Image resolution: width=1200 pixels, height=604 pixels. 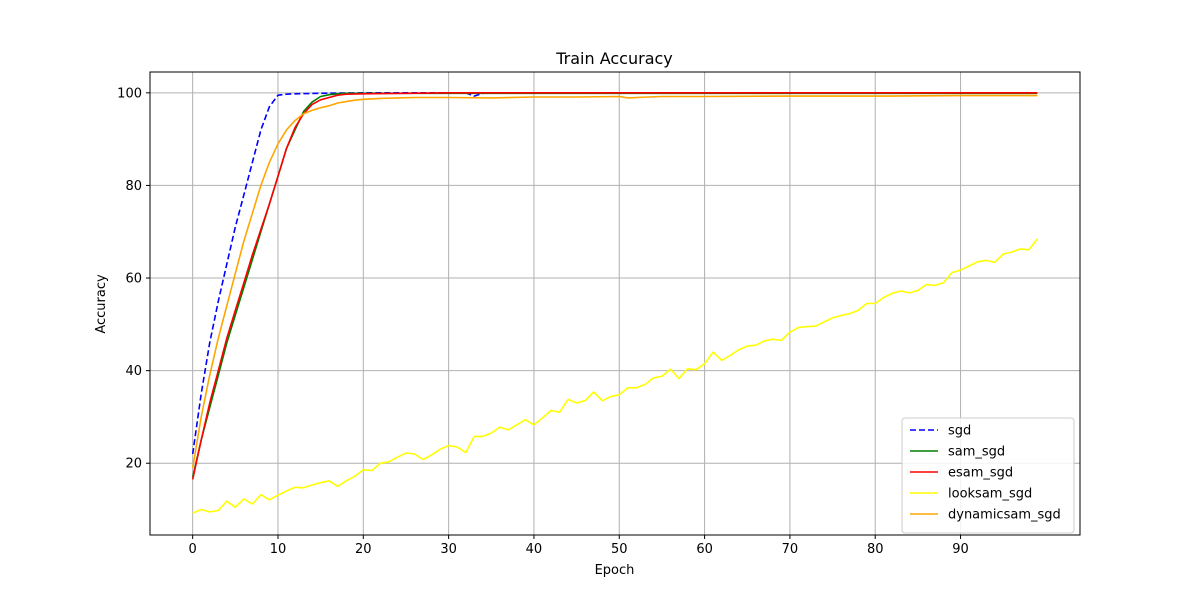 What do you see at coordinates (614, 58) in the screenshot?
I see `chart-title: Train Accuracy` at bounding box center [614, 58].